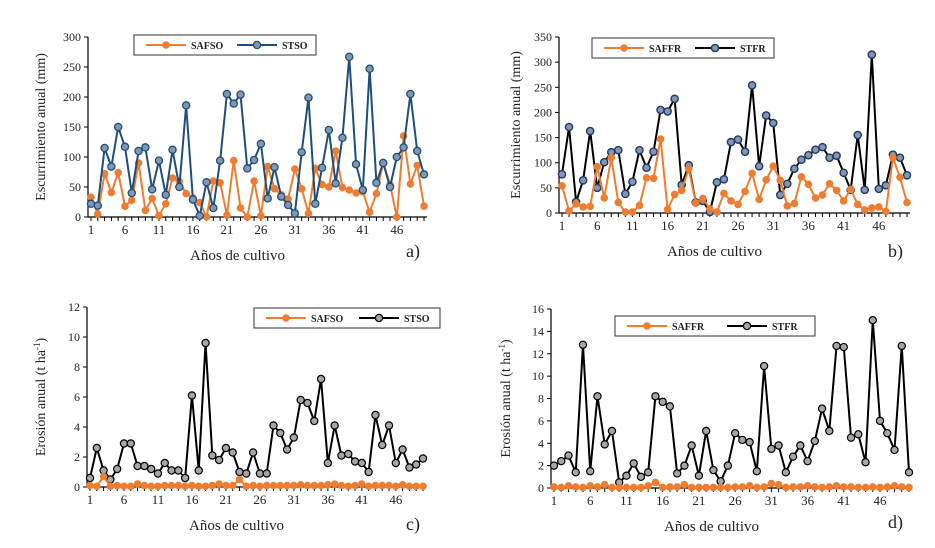  I want to click on y-axis-title-superscript: -1, so click(502, 348).